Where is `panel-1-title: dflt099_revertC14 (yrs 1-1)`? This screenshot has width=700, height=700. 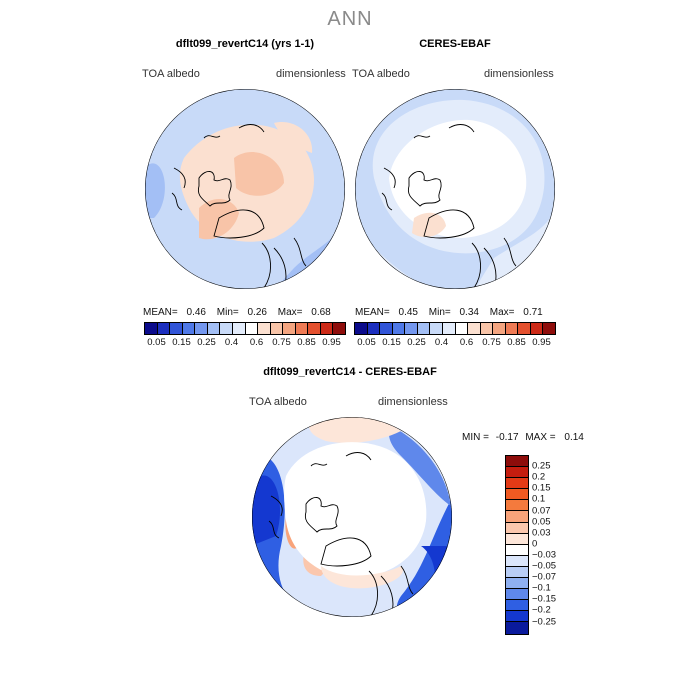 panel-1-title: dflt099_revertC14 (yrs 1-1) is located at coordinates (245, 44).